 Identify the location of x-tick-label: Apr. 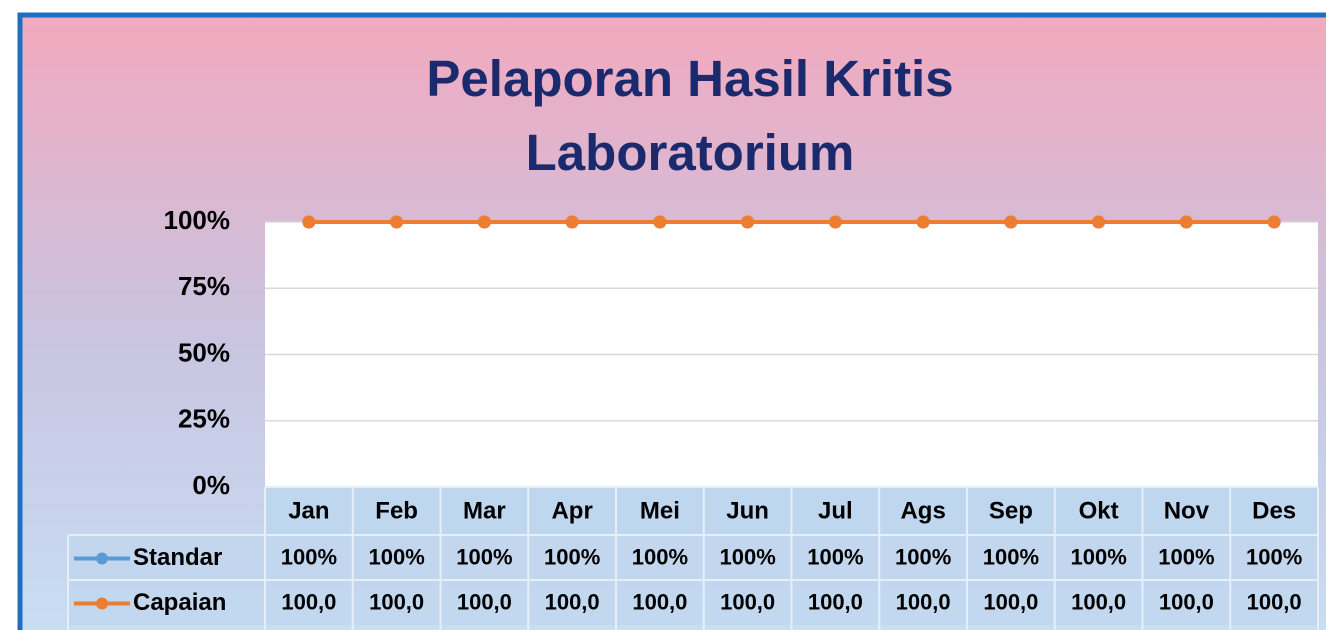
(571, 510).